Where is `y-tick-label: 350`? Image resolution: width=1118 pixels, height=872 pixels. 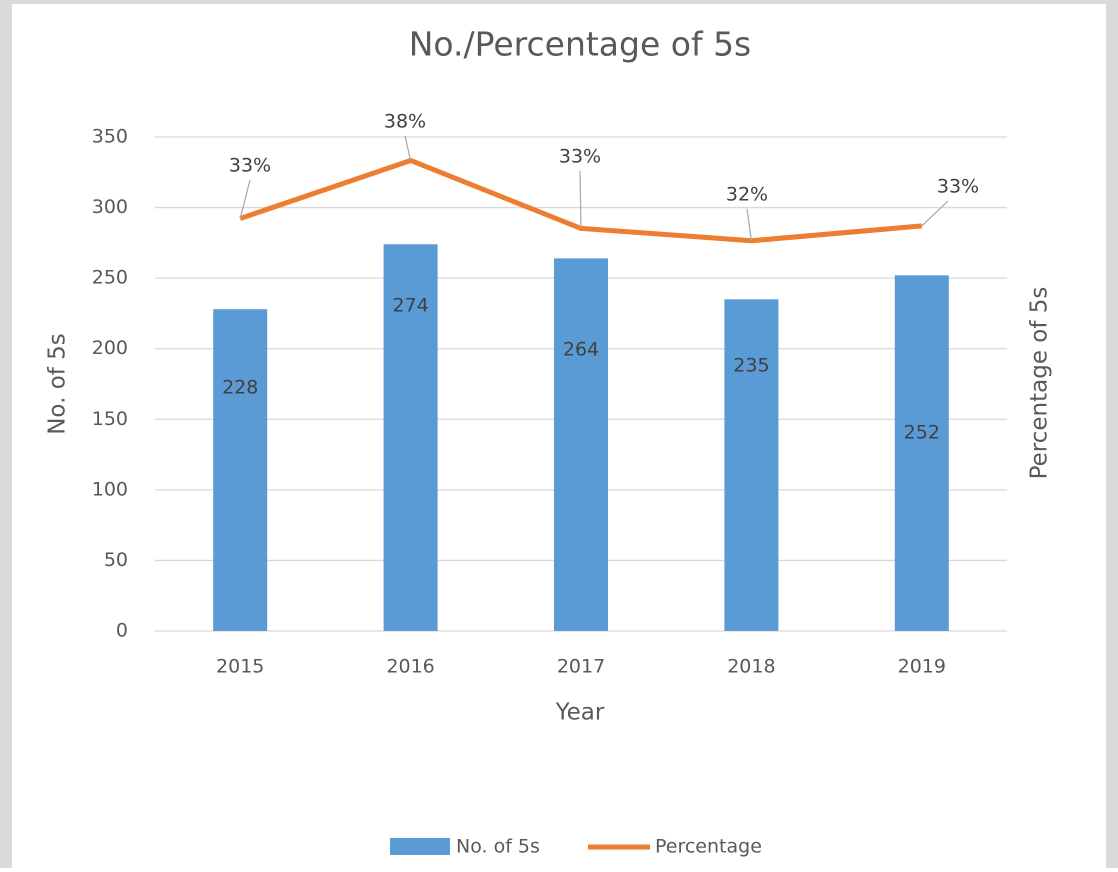
y-tick-label: 350 is located at coordinates (110, 137).